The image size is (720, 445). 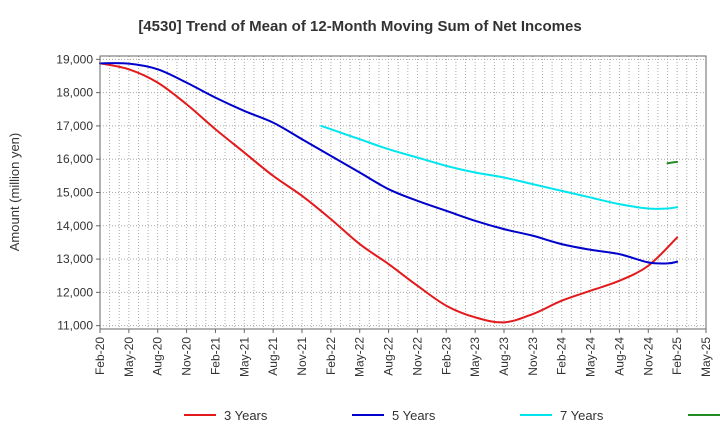 I want to click on x-tick-label: Feb-24, so click(x=562, y=356).